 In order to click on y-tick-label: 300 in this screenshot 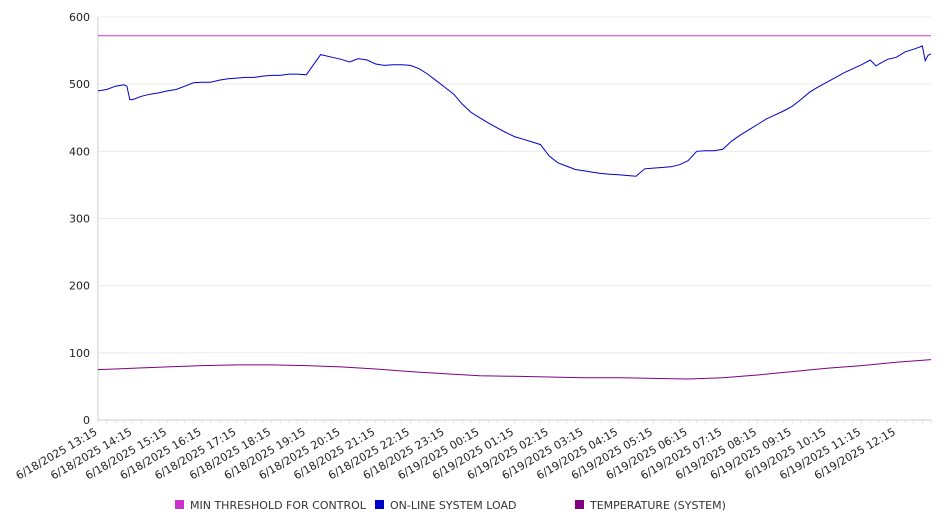, I will do `click(79, 219)`.